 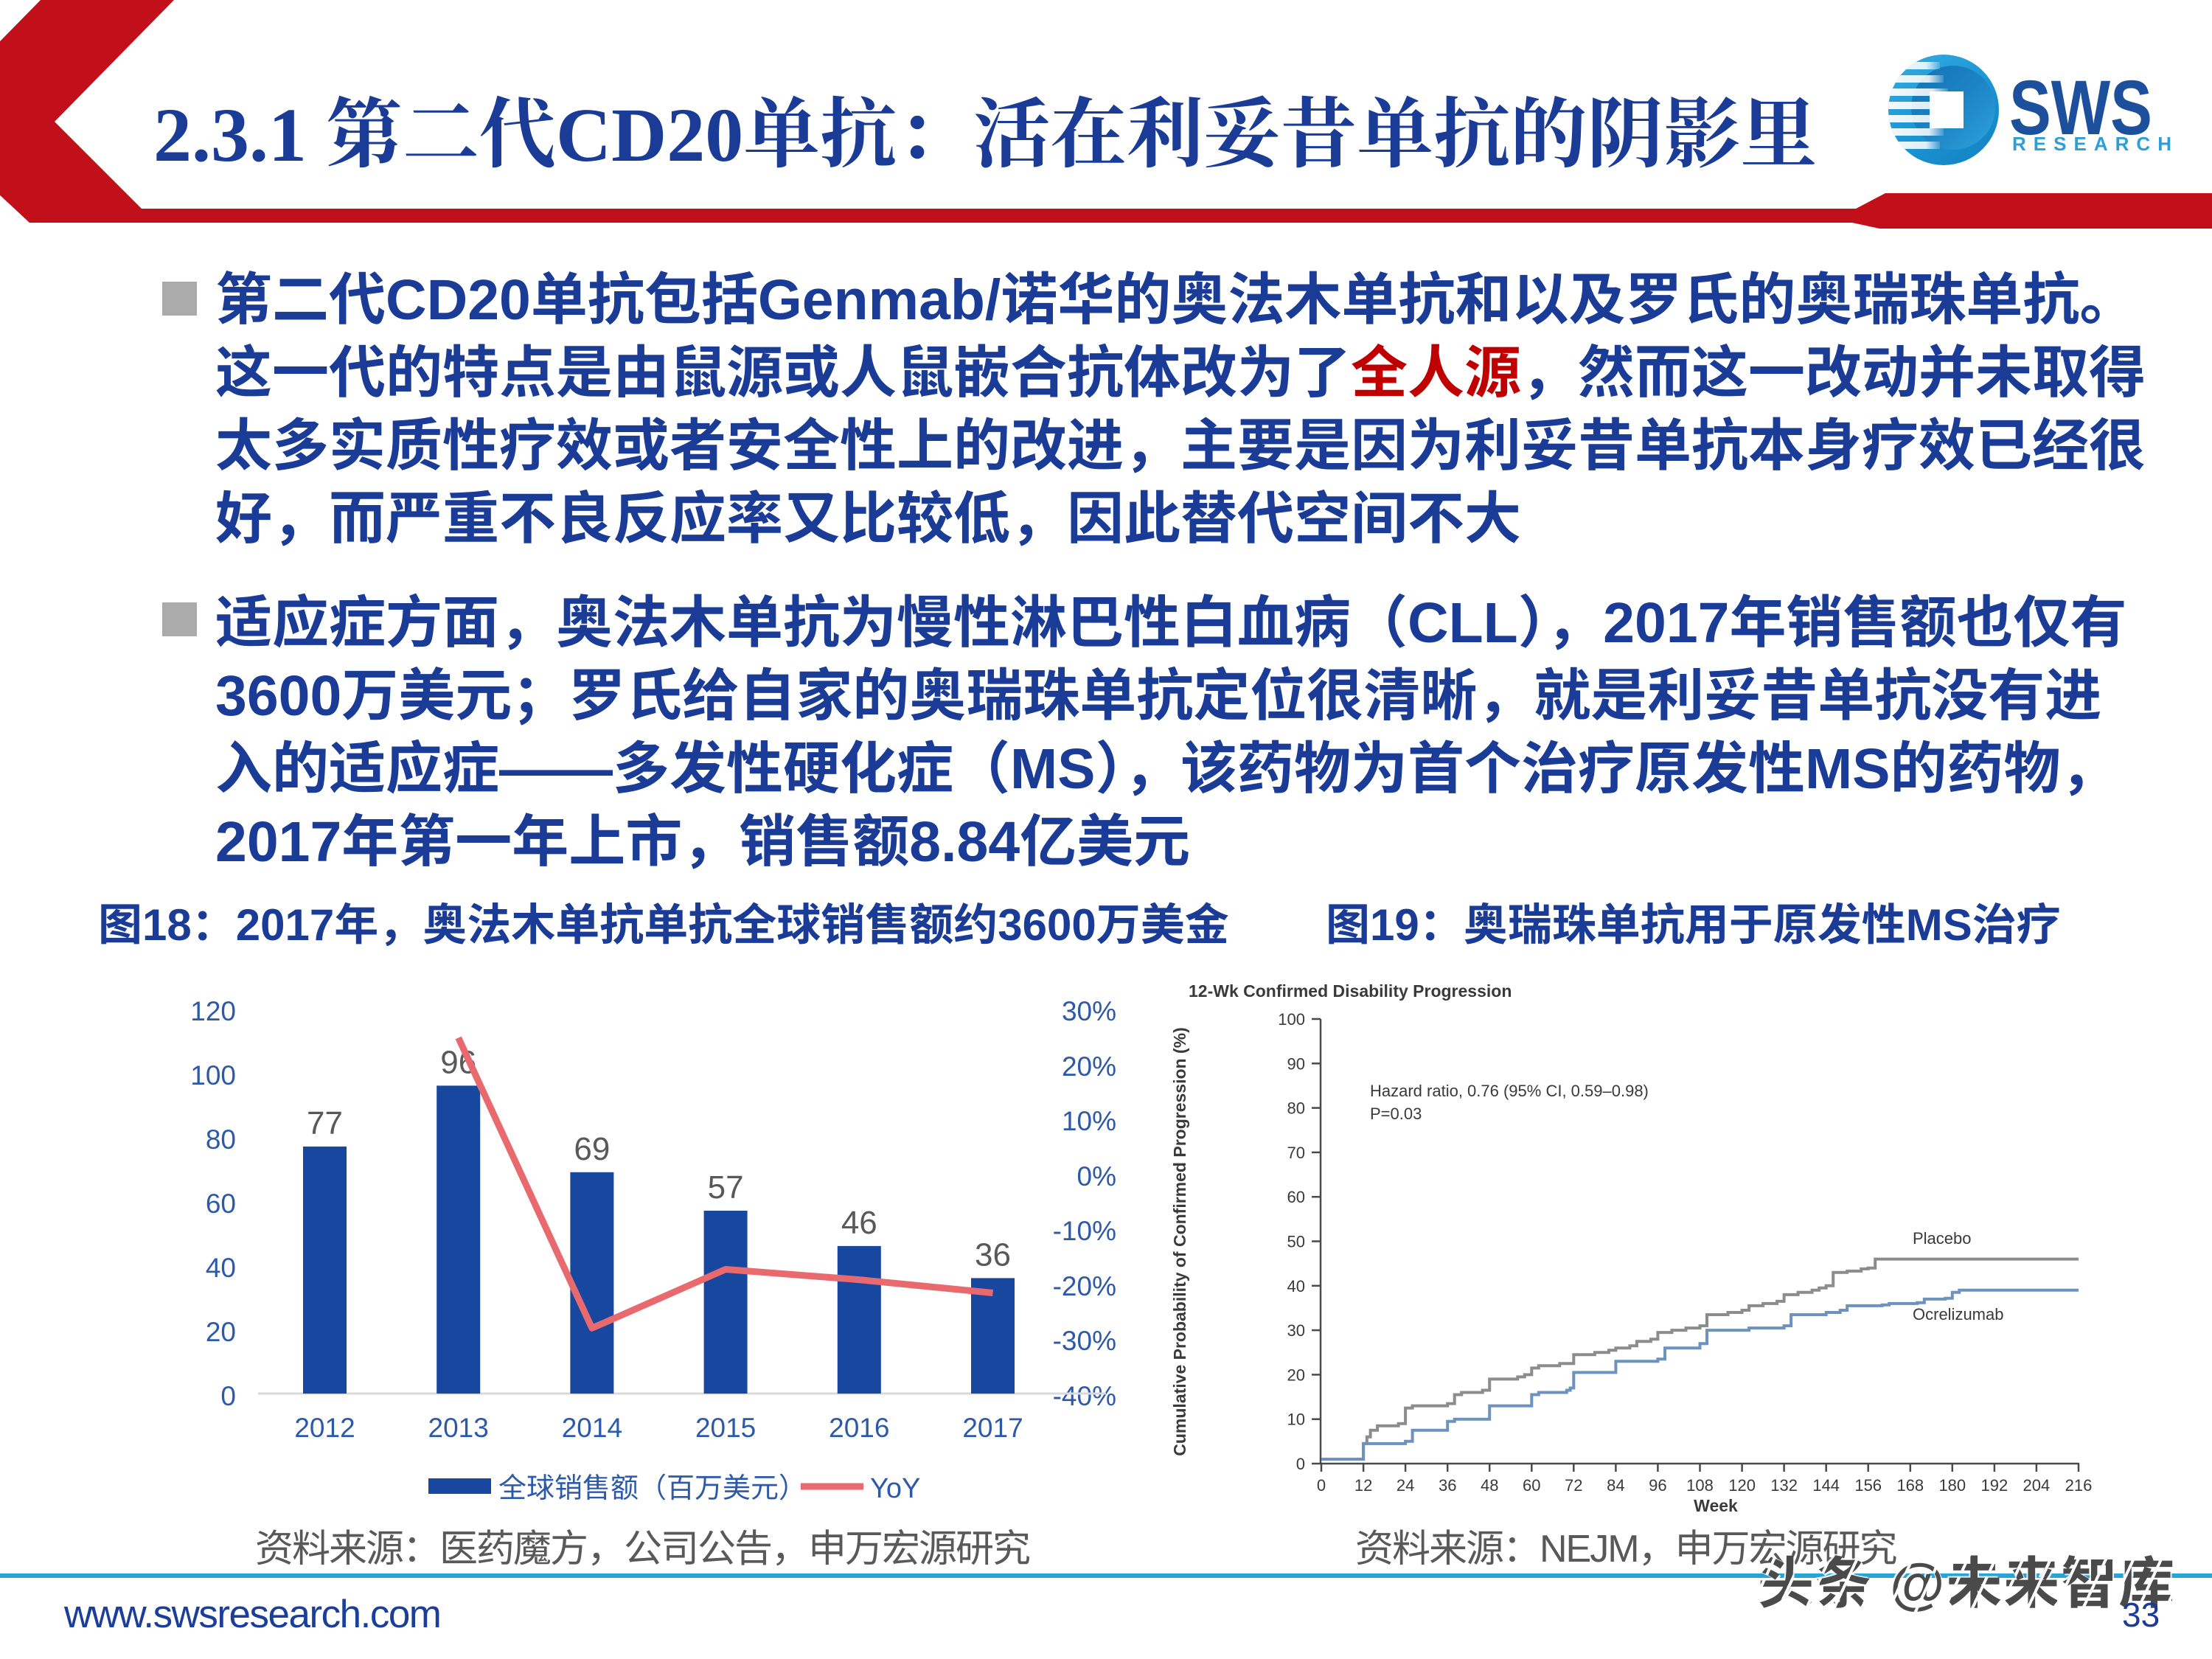 I want to click on svg-text: Ocrelizumab, so click(x=1958, y=1314).